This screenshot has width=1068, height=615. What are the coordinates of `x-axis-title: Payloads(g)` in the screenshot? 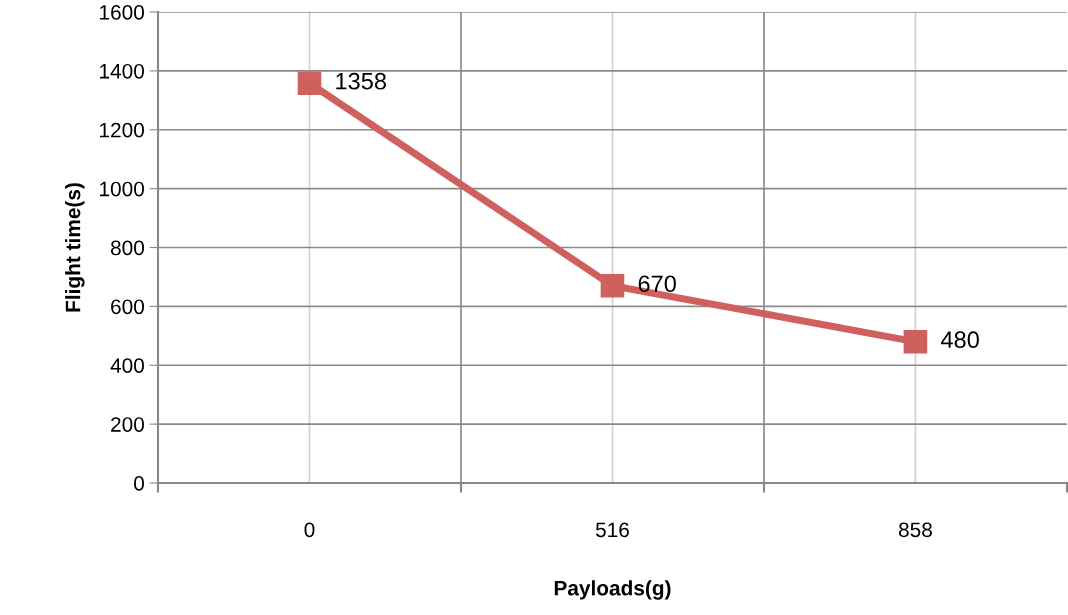 It's located at (612, 590).